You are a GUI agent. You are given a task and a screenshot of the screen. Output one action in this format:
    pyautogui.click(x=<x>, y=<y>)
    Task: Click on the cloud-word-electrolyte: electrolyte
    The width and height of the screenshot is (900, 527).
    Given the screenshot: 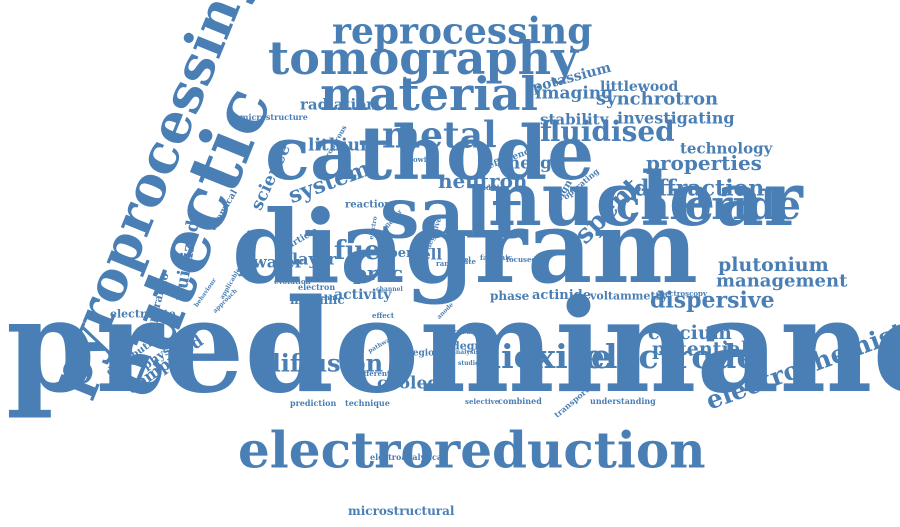 What is the action you would take?
    pyautogui.click(x=143, y=314)
    